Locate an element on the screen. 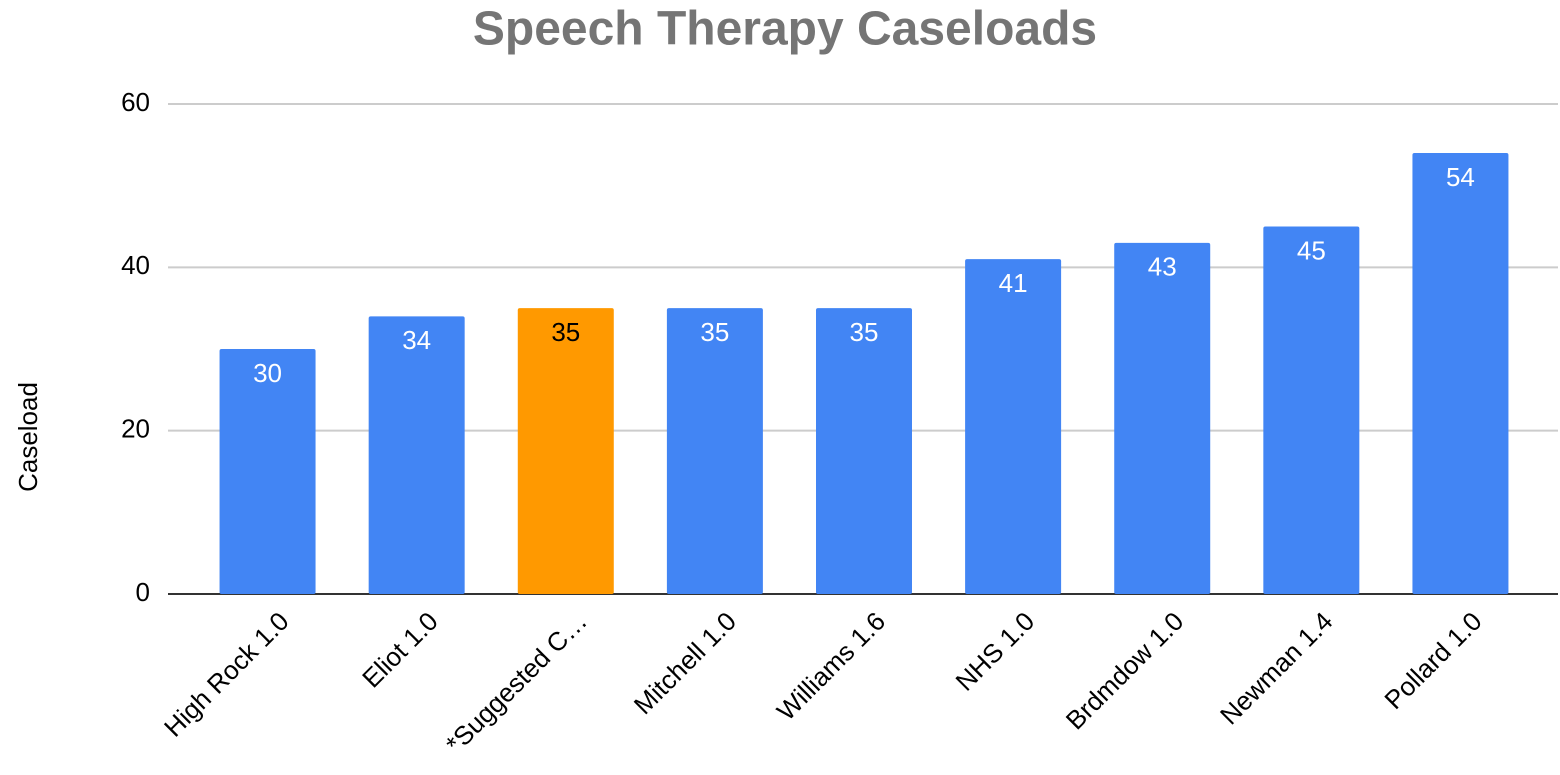 Image resolution: width=1560 pixels, height=775 pixels. y-tick-label: 20 is located at coordinates (135, 429).